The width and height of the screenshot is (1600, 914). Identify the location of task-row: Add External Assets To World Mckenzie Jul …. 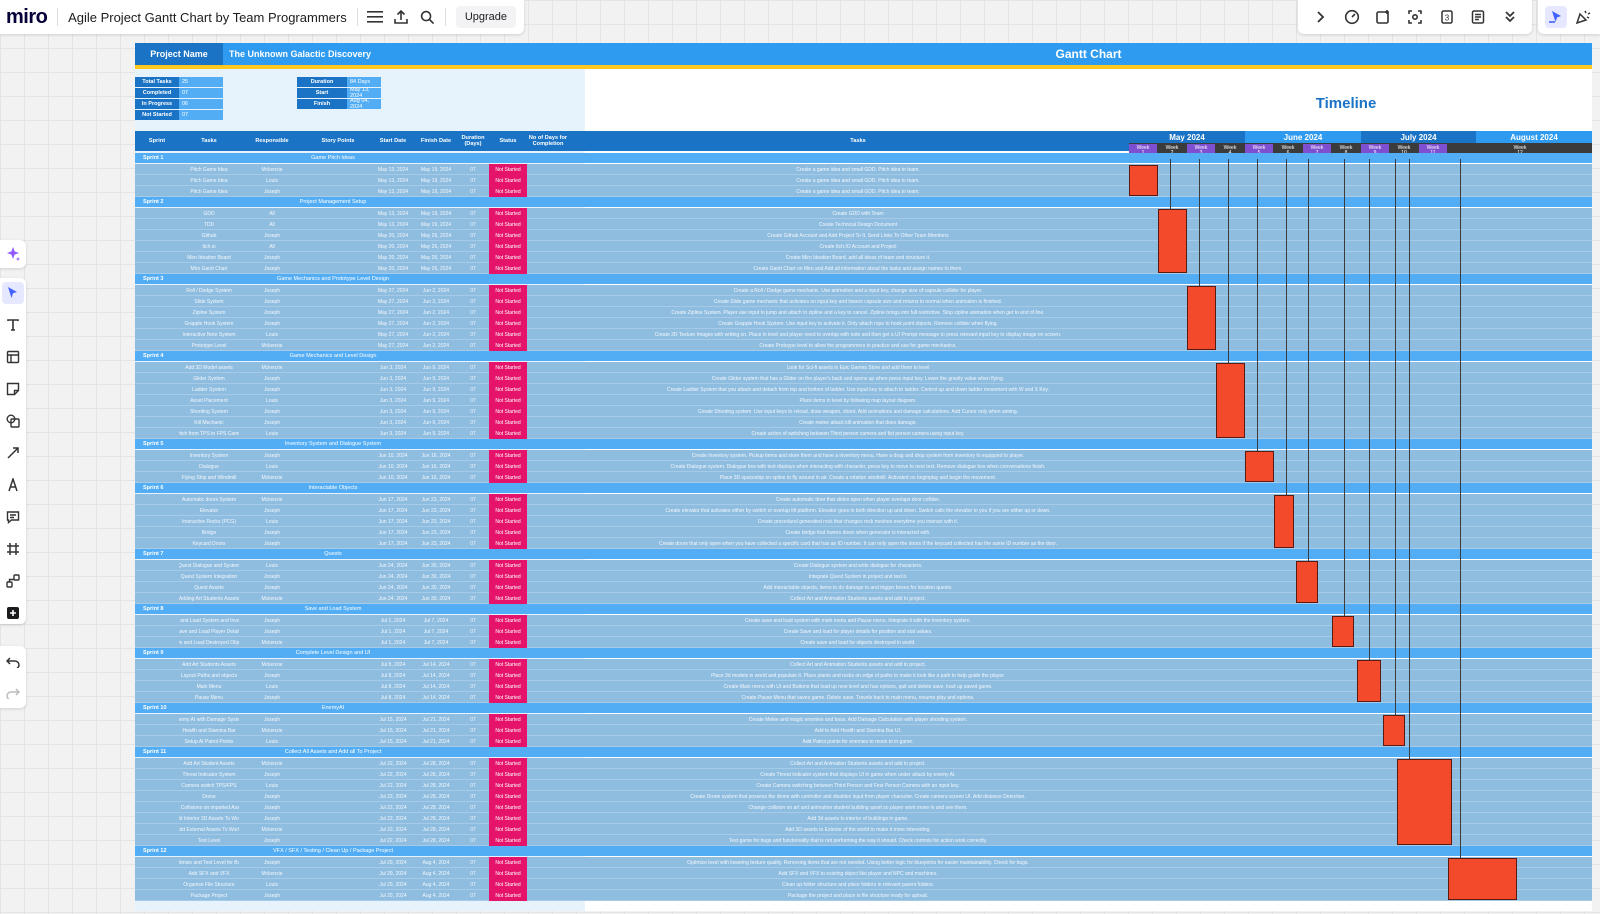
(863, 829).